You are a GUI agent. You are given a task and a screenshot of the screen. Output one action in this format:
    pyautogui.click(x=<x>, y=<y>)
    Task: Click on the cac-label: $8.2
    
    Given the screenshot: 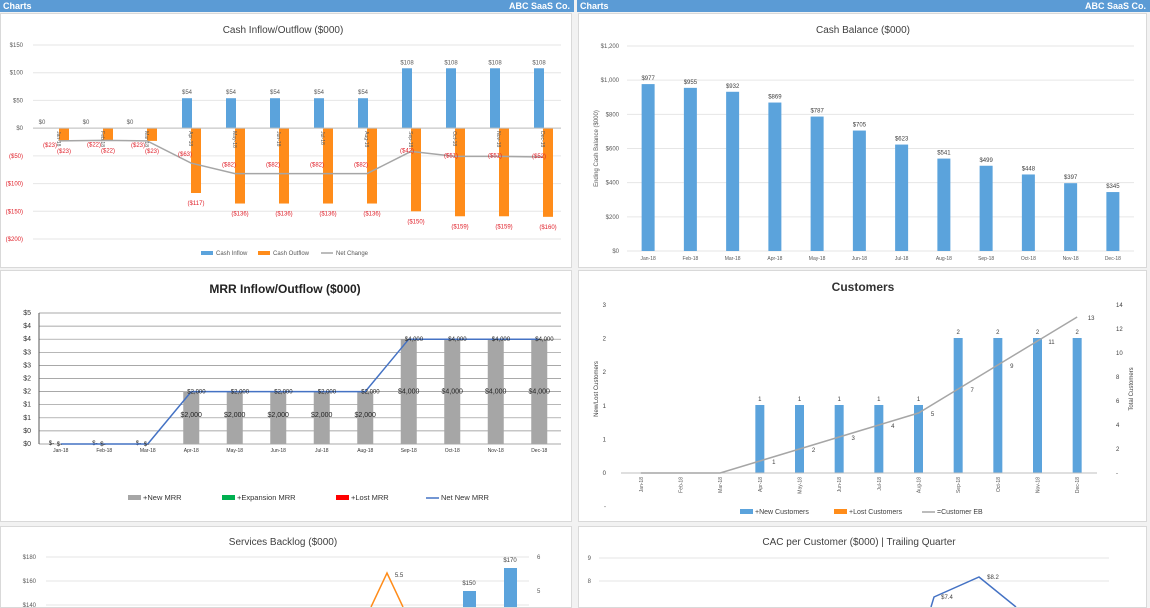 What is the action you would take?
    pyautogui.click(x=993, y=578)
    